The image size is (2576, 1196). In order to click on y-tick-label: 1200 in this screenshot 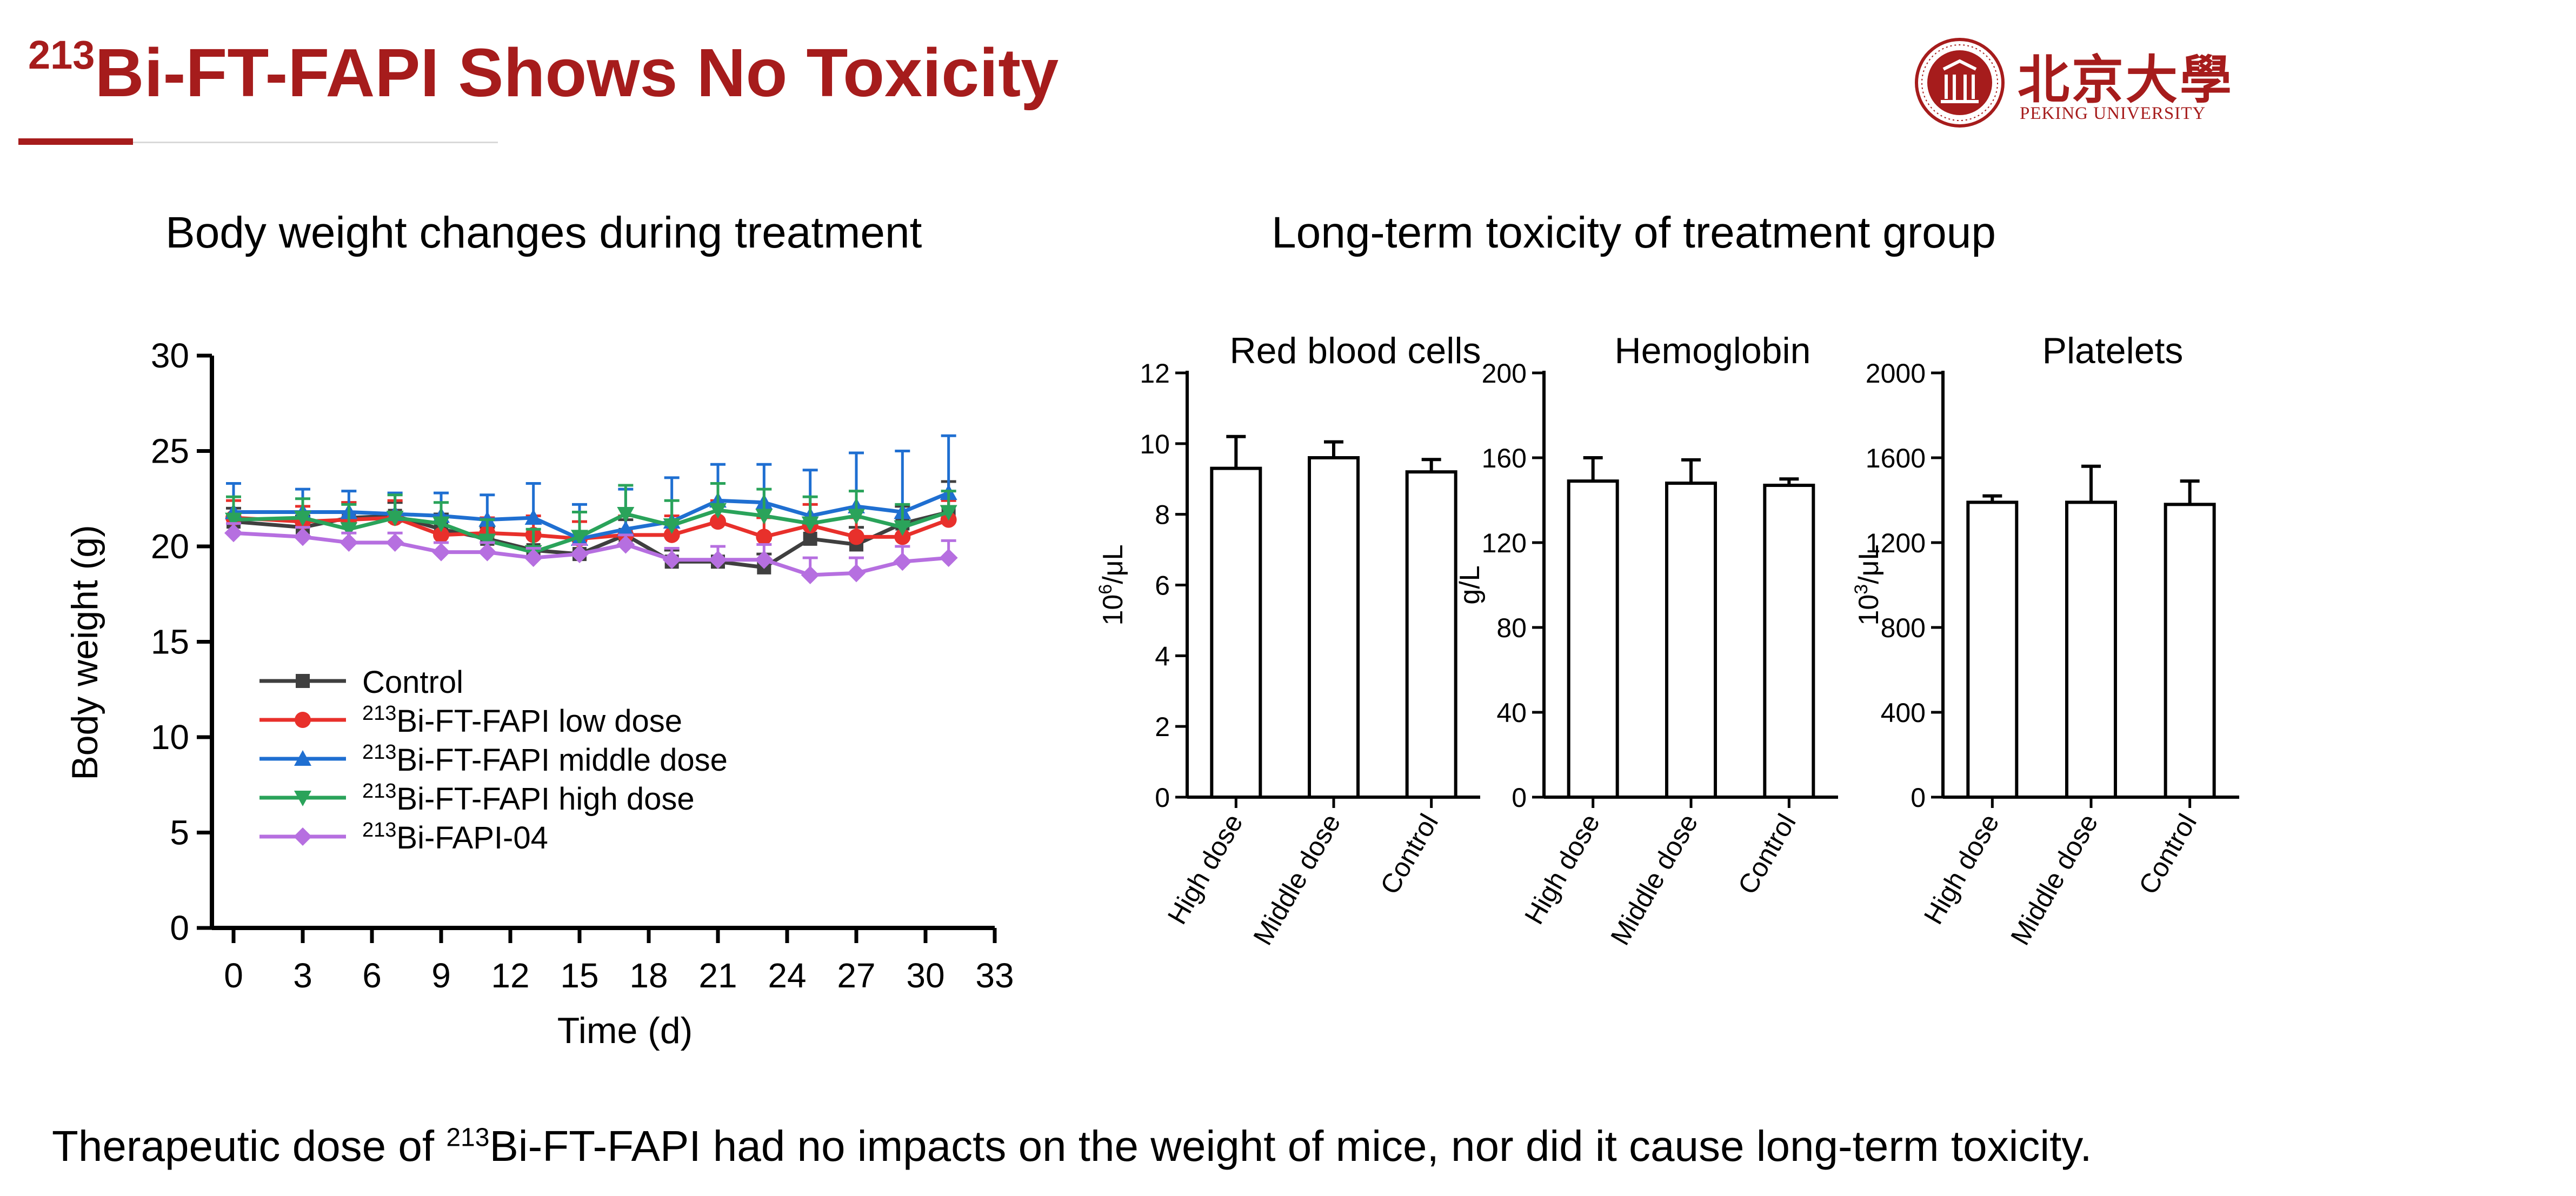, I will do `click(1896, 543)`.